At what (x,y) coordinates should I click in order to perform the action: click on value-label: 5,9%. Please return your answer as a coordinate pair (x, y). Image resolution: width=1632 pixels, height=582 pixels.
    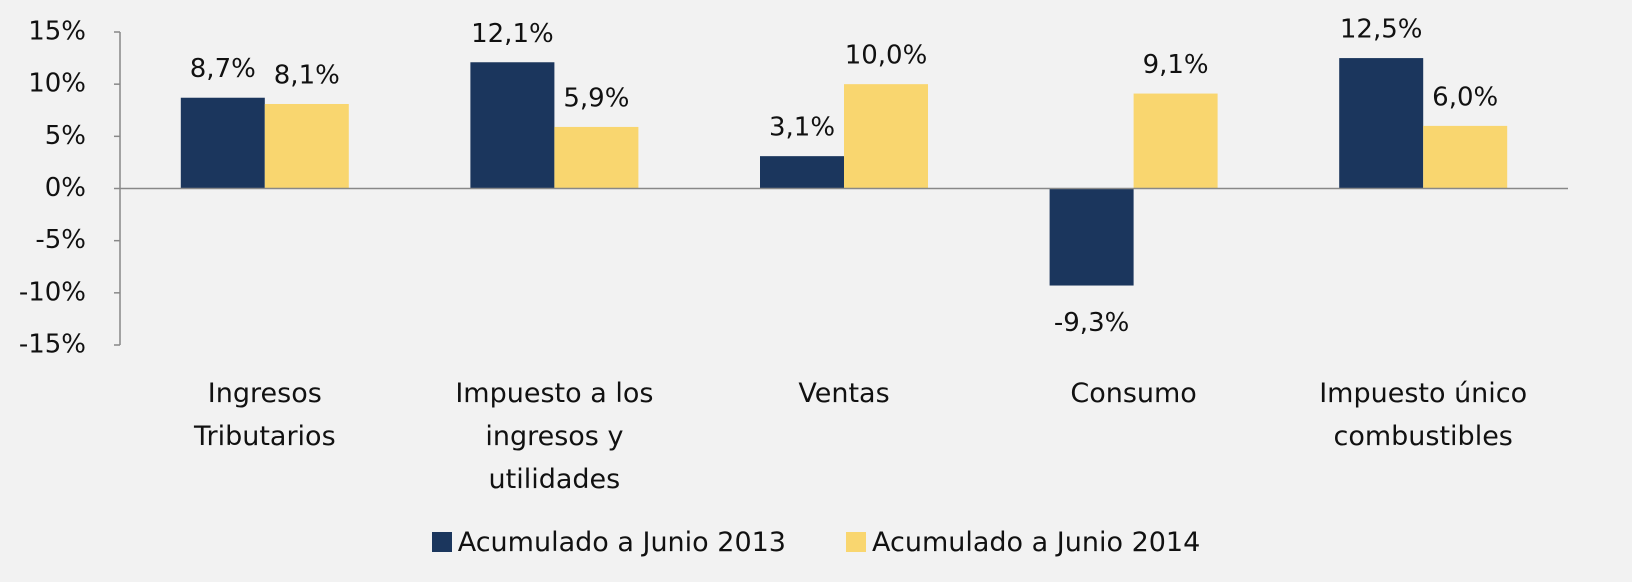
    Looking at the image, I should click on (596, 98).